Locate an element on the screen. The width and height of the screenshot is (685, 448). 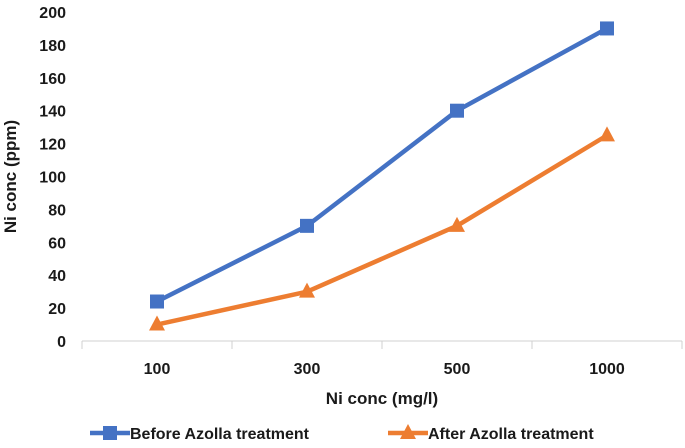
legend-label: After Azolla treatment is located at coordinates (511, 434).